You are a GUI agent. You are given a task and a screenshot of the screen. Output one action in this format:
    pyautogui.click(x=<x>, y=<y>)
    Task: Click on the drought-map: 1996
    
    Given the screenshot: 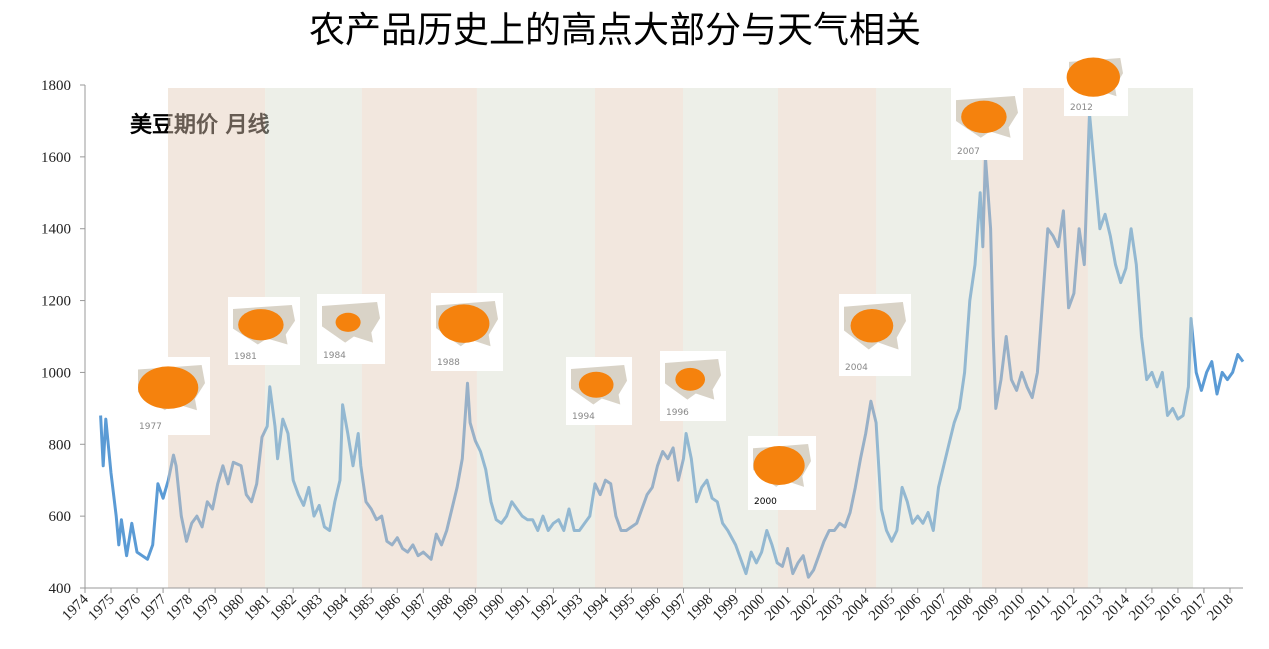 What is the action you would take?
    pyautogui.click(x=693, y=386)
    